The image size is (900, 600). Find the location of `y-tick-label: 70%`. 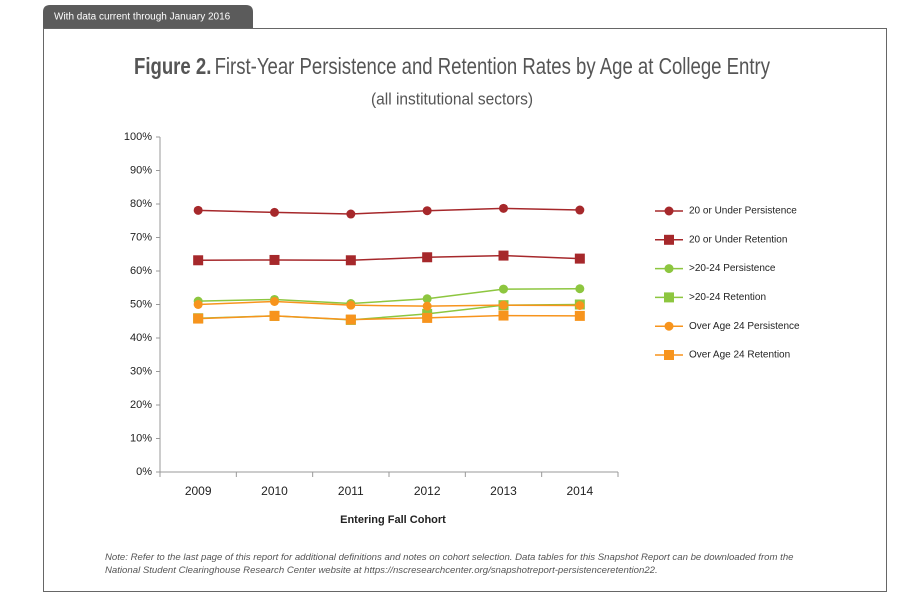

y-tick-label: 70% is located at coordinates (141, 237).